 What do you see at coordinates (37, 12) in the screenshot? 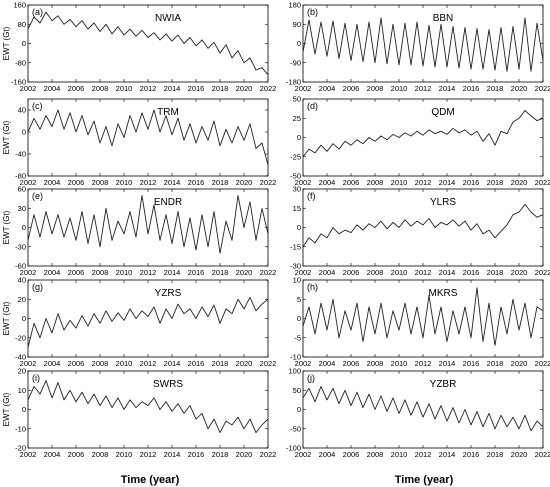
I see `panel-label: (a)` at bounding box center [37, 12].